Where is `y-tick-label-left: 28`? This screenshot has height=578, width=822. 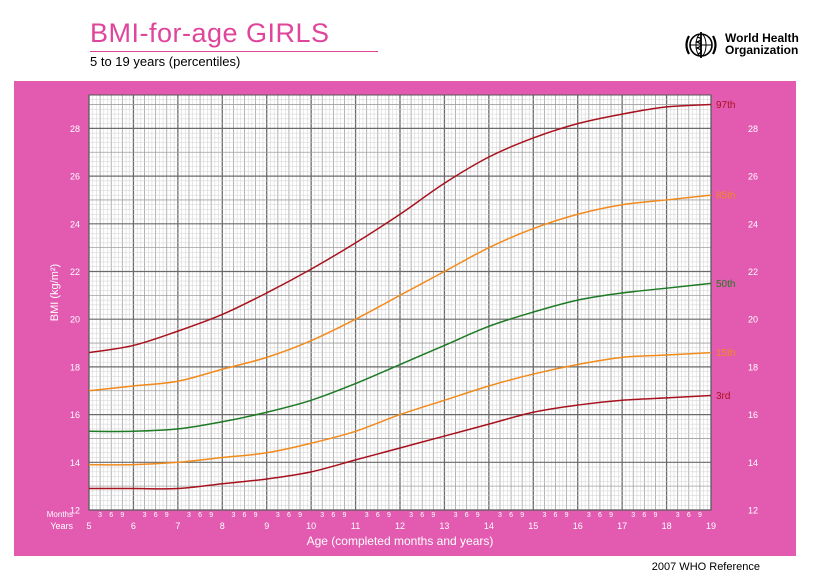 y-tick-label-left: 28 is located at coordinates (75, 129).